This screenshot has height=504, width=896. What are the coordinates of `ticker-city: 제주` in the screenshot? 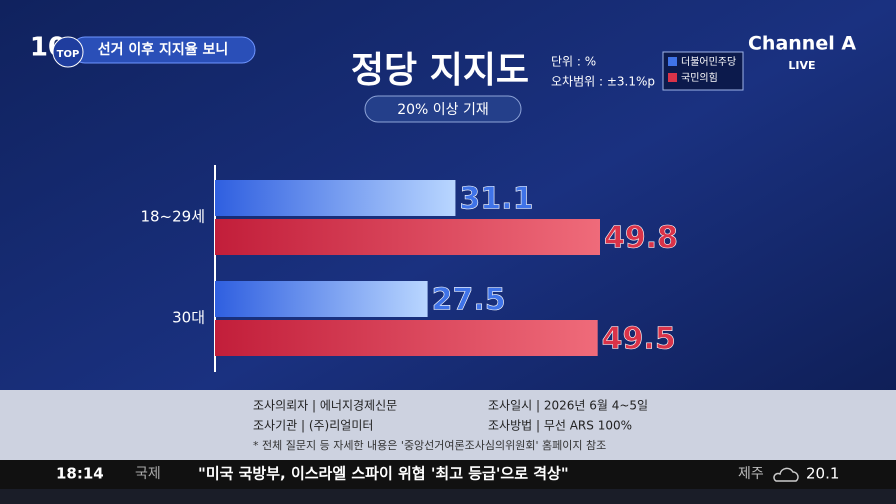 It's located at (751, 474).